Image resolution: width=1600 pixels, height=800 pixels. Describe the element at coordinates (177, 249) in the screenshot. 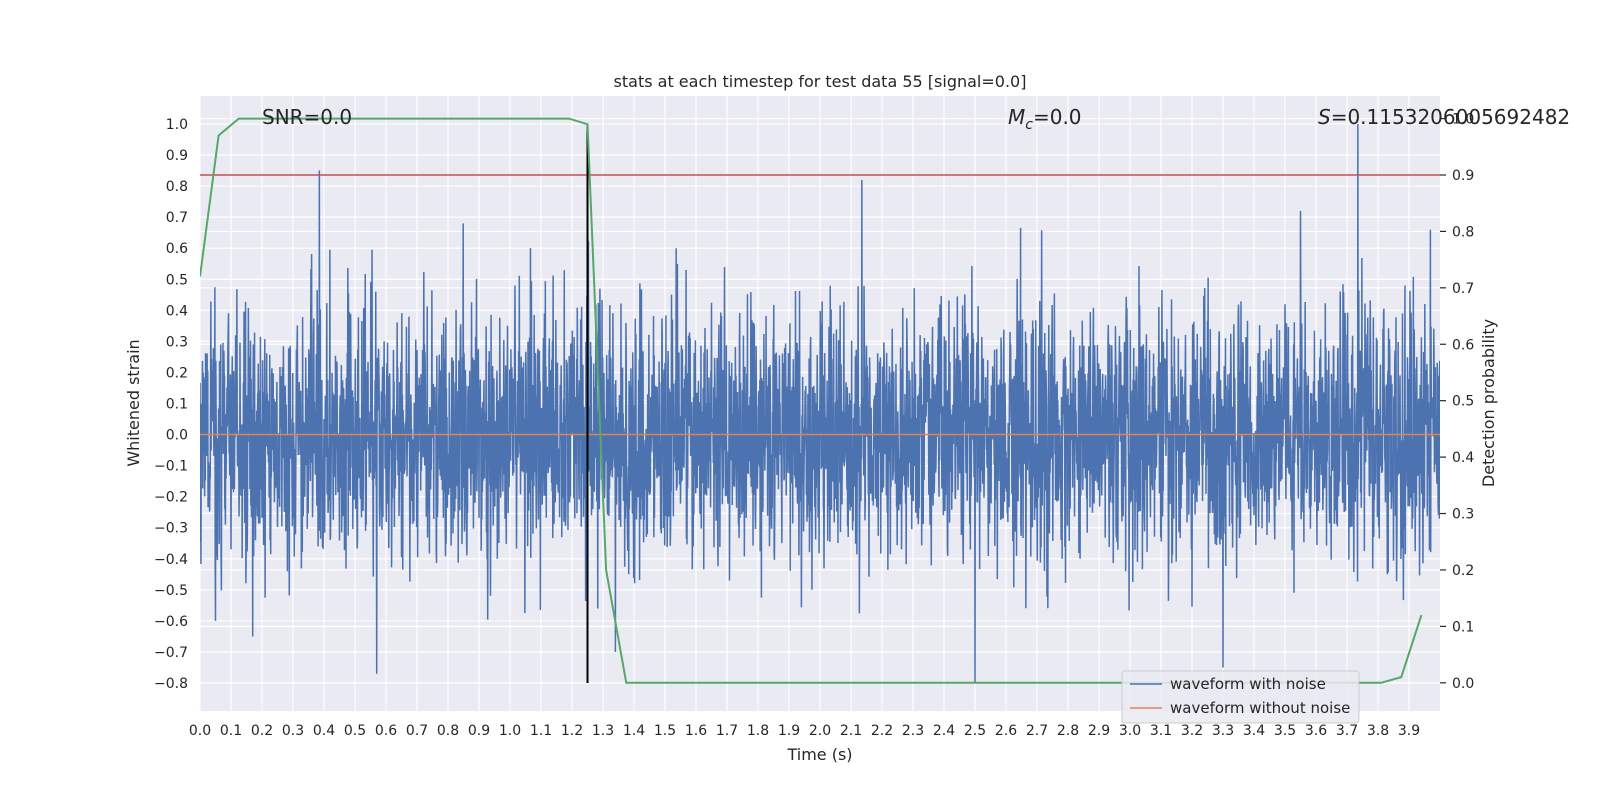

I see `y-tick-label: 0.6` at that location.